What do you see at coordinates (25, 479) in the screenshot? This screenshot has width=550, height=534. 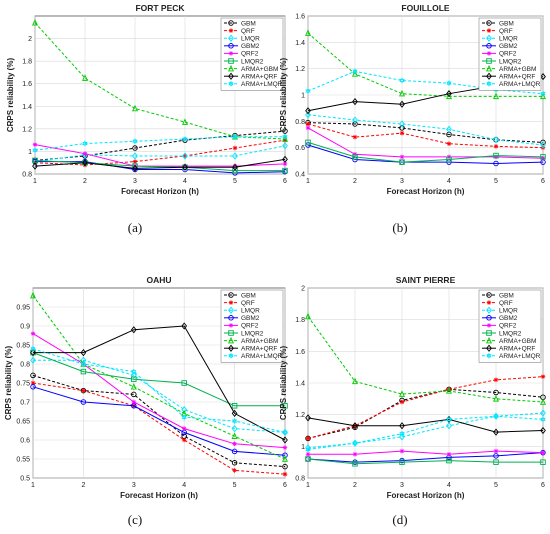 I see `y-tick-label: 0.5` at bounding box center [25, 479].